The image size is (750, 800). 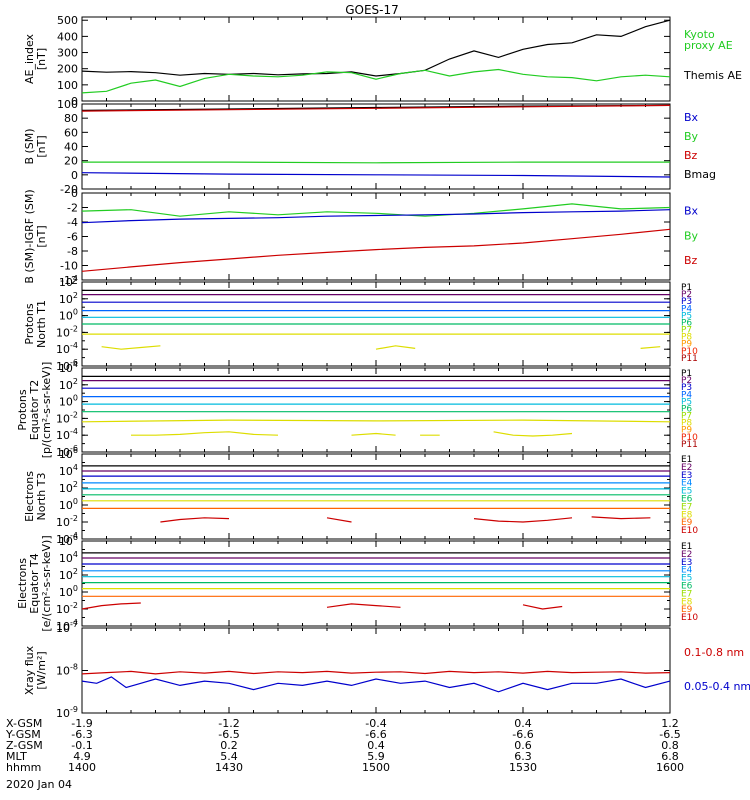 I want to click on x-row-value: 1600, so click(x=670, y=767).